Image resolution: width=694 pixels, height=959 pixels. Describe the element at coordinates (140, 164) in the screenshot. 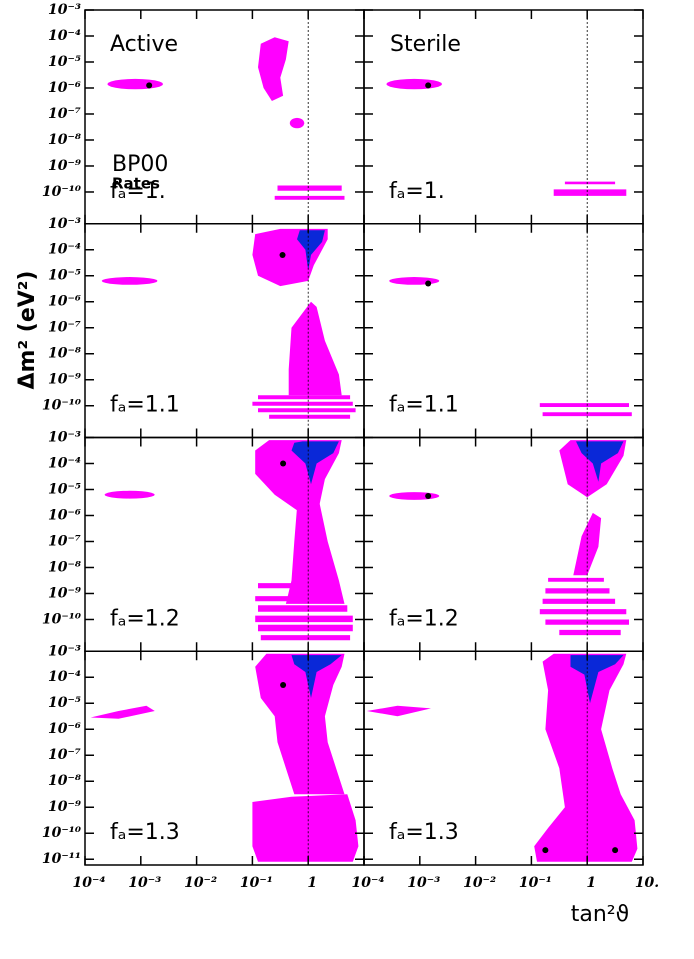

I see `annotation: BP00` at that location.